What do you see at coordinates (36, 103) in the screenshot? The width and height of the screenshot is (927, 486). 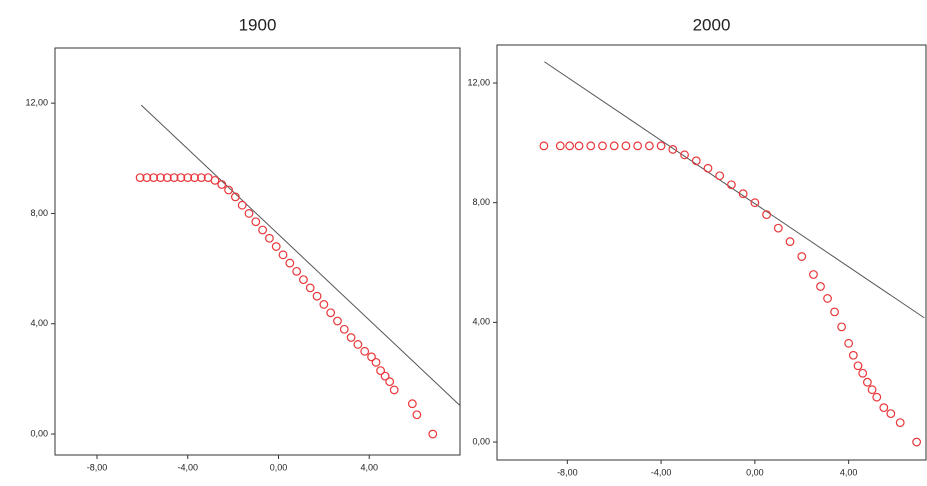 I see `y-tick-label: 12,00` at bounding box center [36, 103].